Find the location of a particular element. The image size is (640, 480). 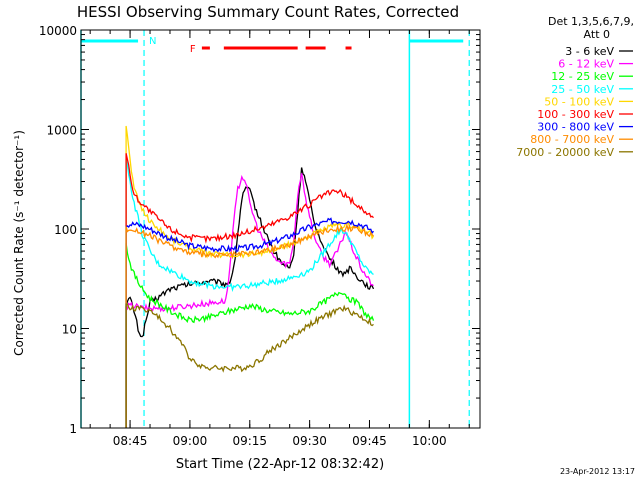

night-label: N is located at coordinates (152, 41).